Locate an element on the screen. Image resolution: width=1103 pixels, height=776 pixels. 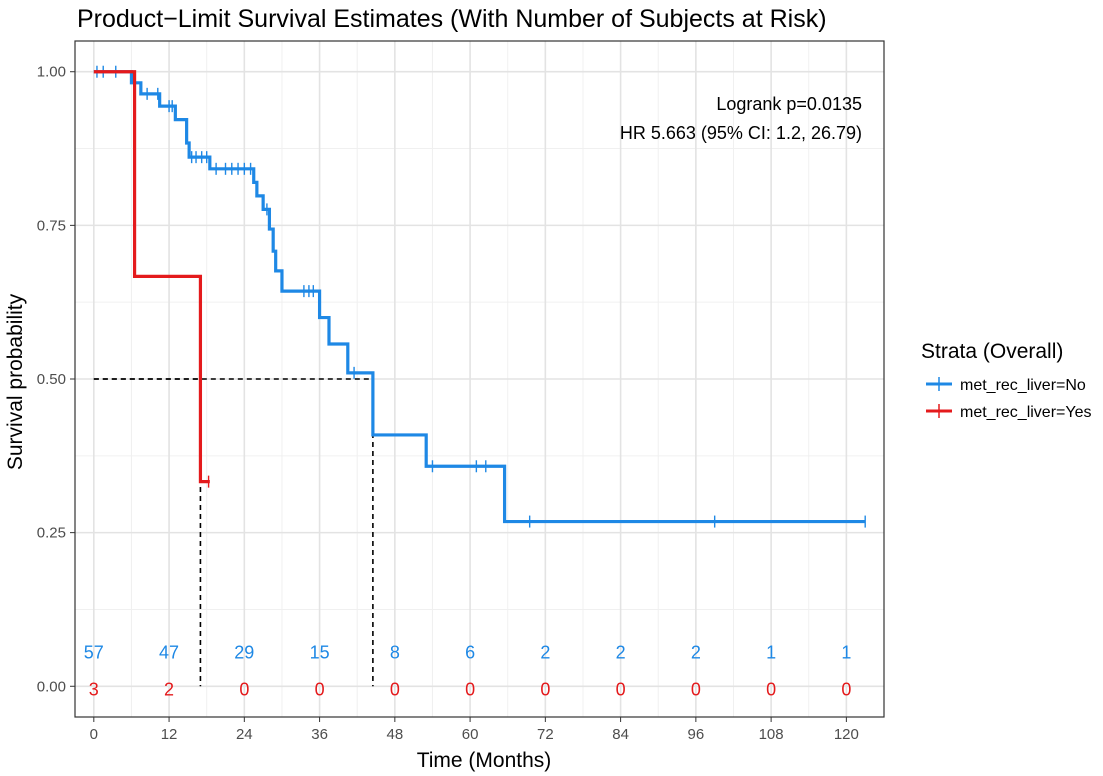
y-tick-label: 0.50 is located at coordinates (51, 379).